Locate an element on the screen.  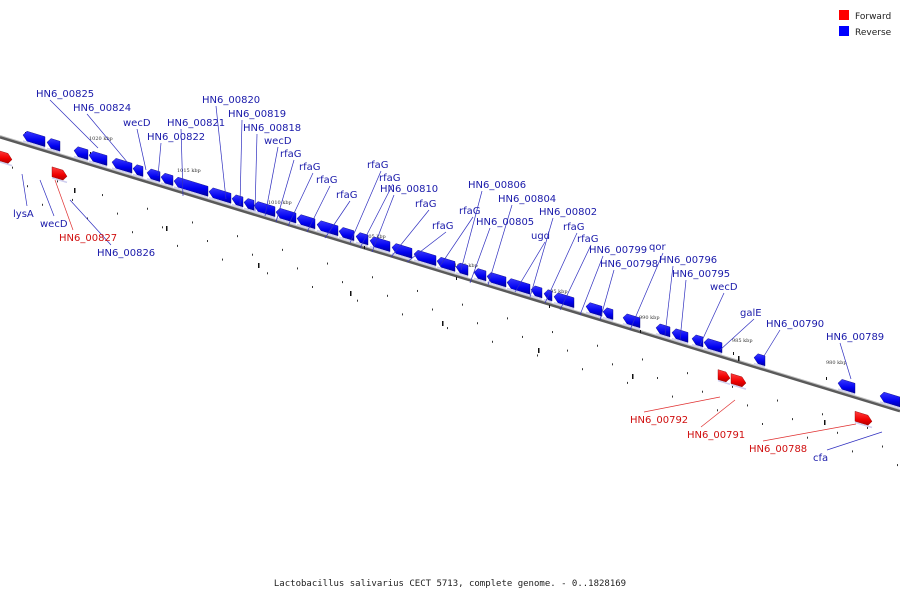
gene-label: HN6_00825 is located at coordinates (65, 94).